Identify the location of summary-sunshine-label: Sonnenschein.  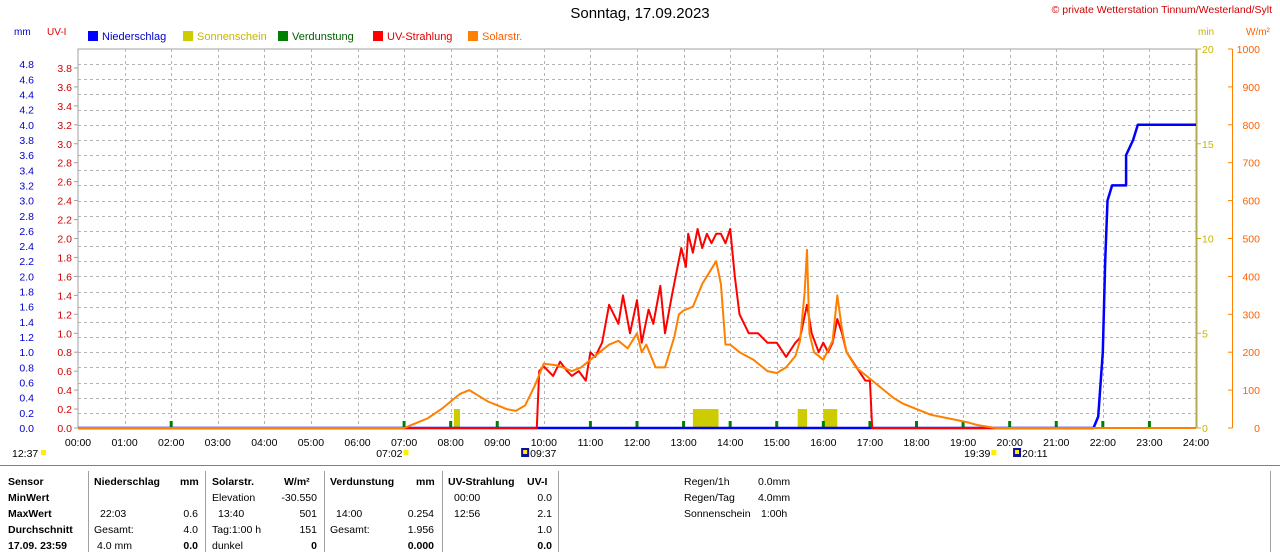
(717, 514).